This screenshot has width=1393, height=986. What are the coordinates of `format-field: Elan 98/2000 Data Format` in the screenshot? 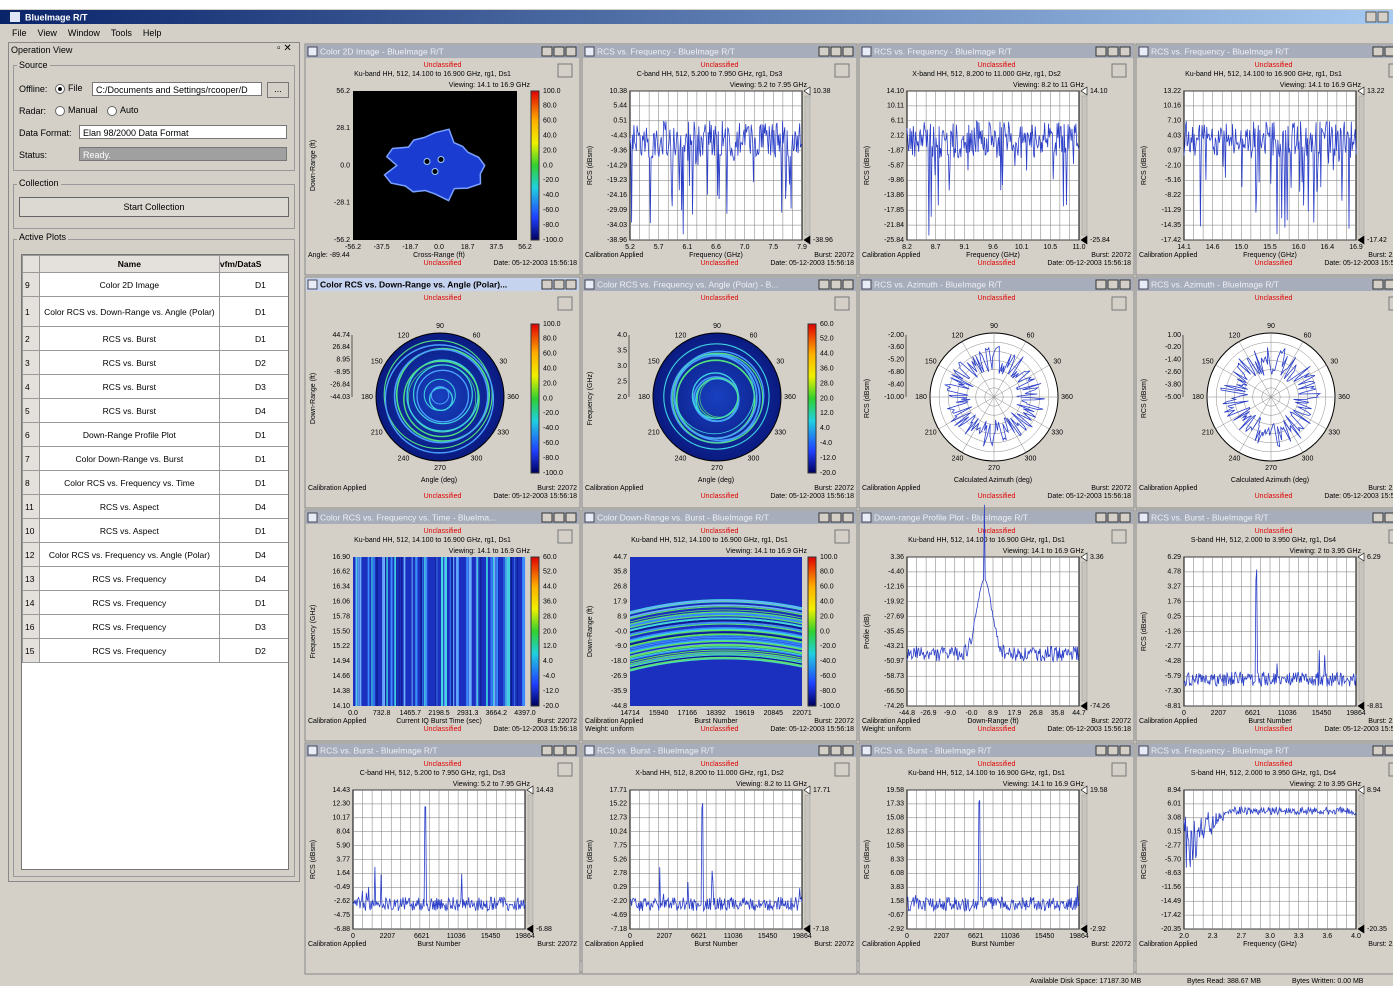 It's located at (183, 132).